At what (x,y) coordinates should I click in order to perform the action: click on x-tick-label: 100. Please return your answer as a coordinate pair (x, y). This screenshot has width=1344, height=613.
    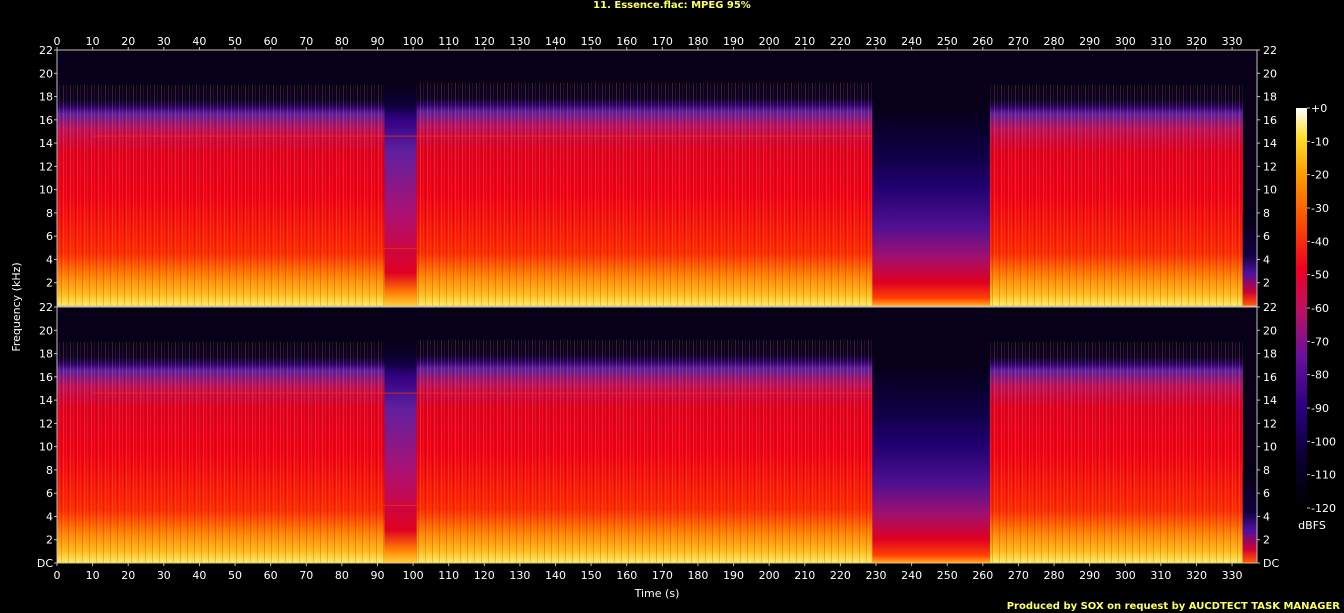
    Looking at the image, I should click on (413, 575).